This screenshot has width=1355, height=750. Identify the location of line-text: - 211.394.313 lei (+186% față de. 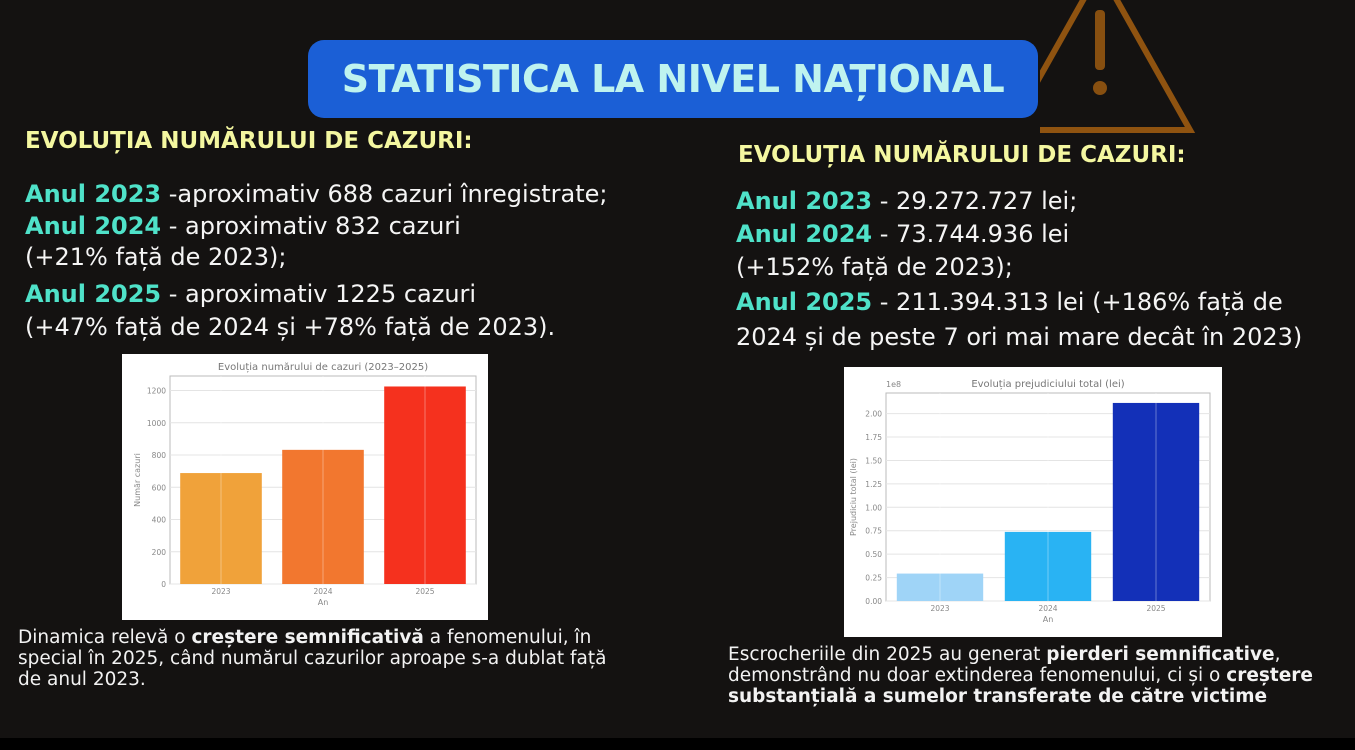
(1077, 302).